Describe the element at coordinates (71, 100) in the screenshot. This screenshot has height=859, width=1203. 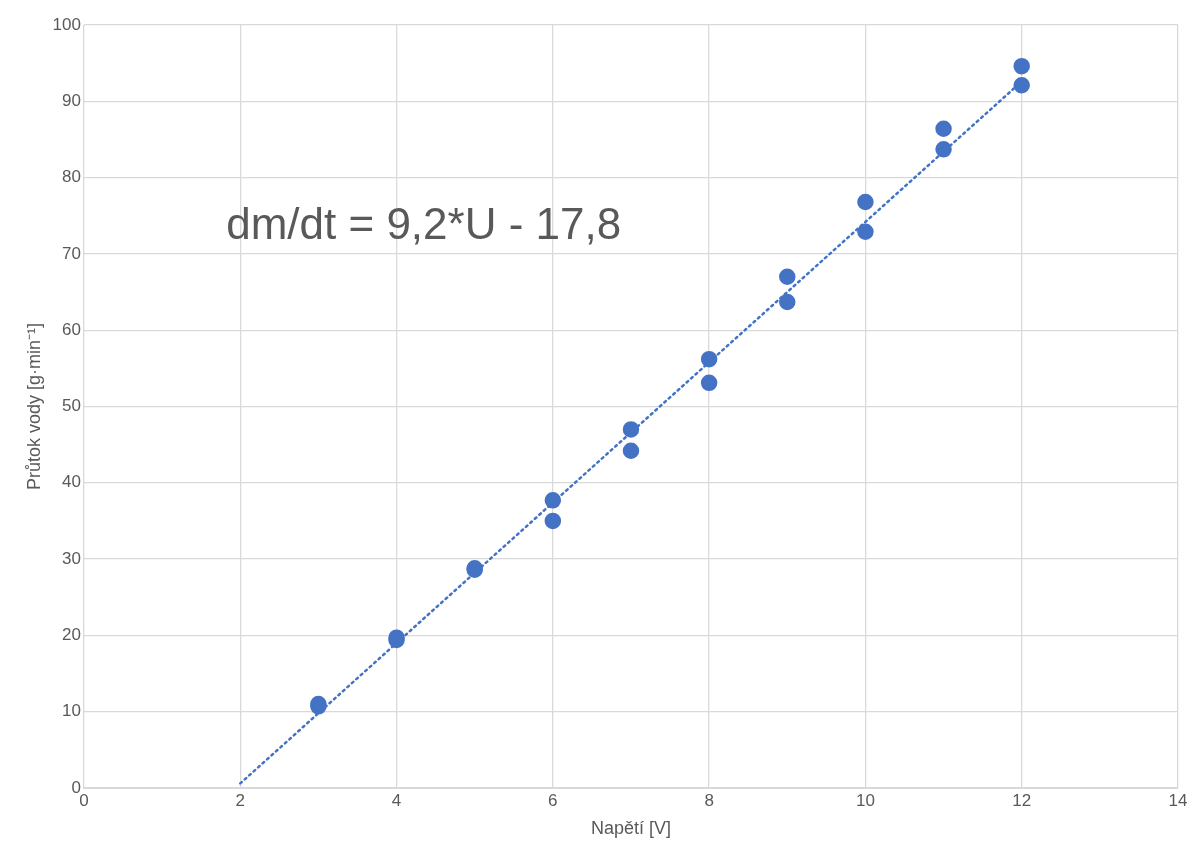
I see `y-tick-label: 90` at that location.